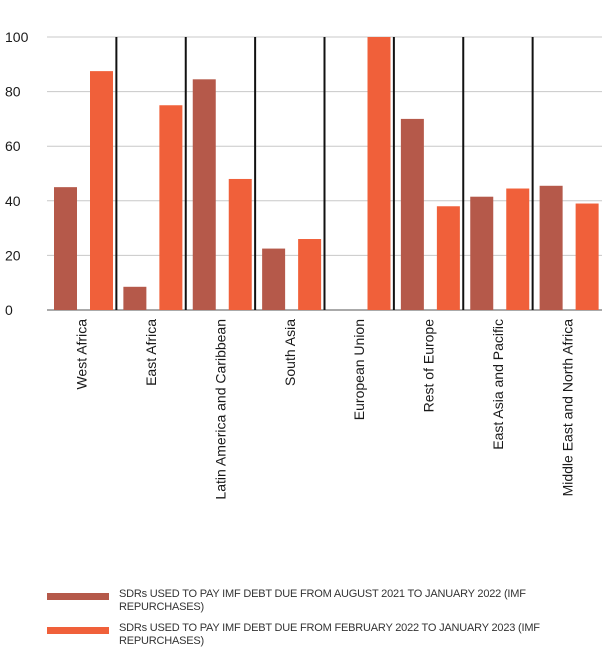 The image size is (602, 664). What do you see at coordinates (101, 190) in the screenshot?
I see `bar-series-2-west-africa` at bounding box center [101, 190].